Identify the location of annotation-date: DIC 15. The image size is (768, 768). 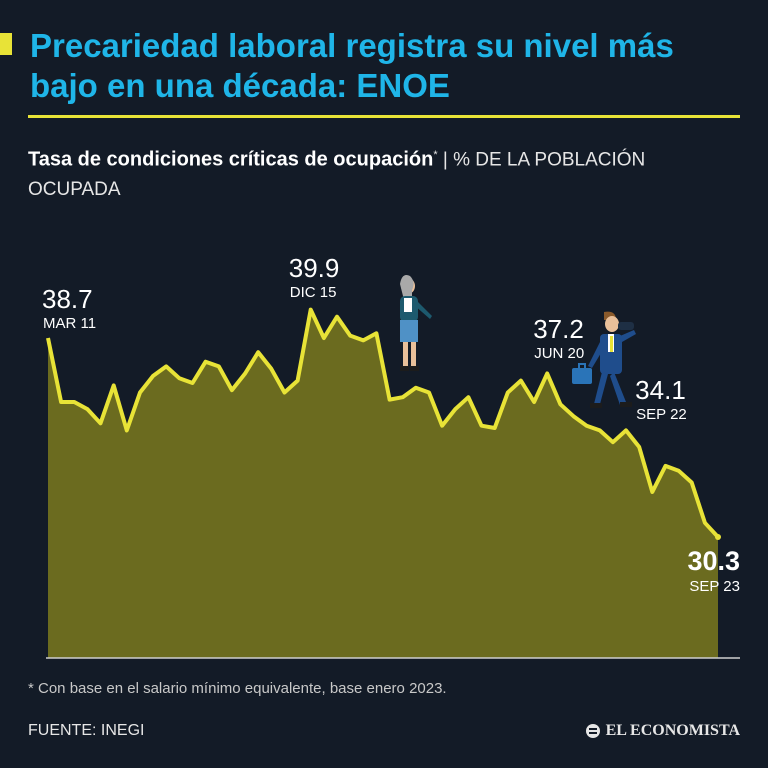
(313, 292).